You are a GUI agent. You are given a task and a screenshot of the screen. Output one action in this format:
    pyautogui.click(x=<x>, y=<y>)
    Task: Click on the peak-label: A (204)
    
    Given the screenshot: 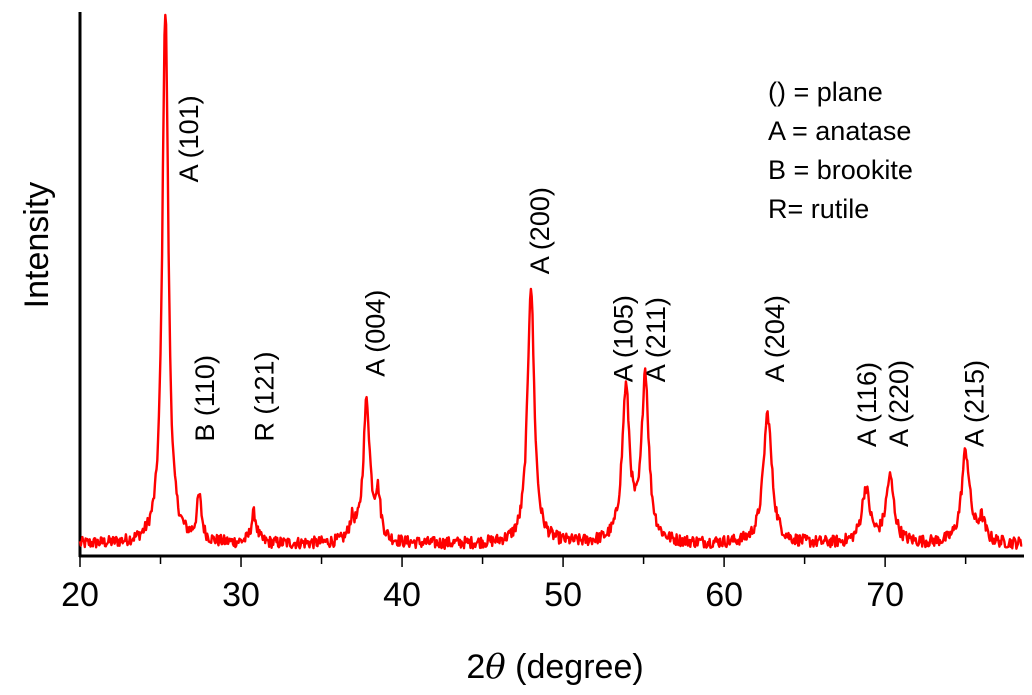 What is the action you would take?
    pyautogui.click(x=775, y=338)
    